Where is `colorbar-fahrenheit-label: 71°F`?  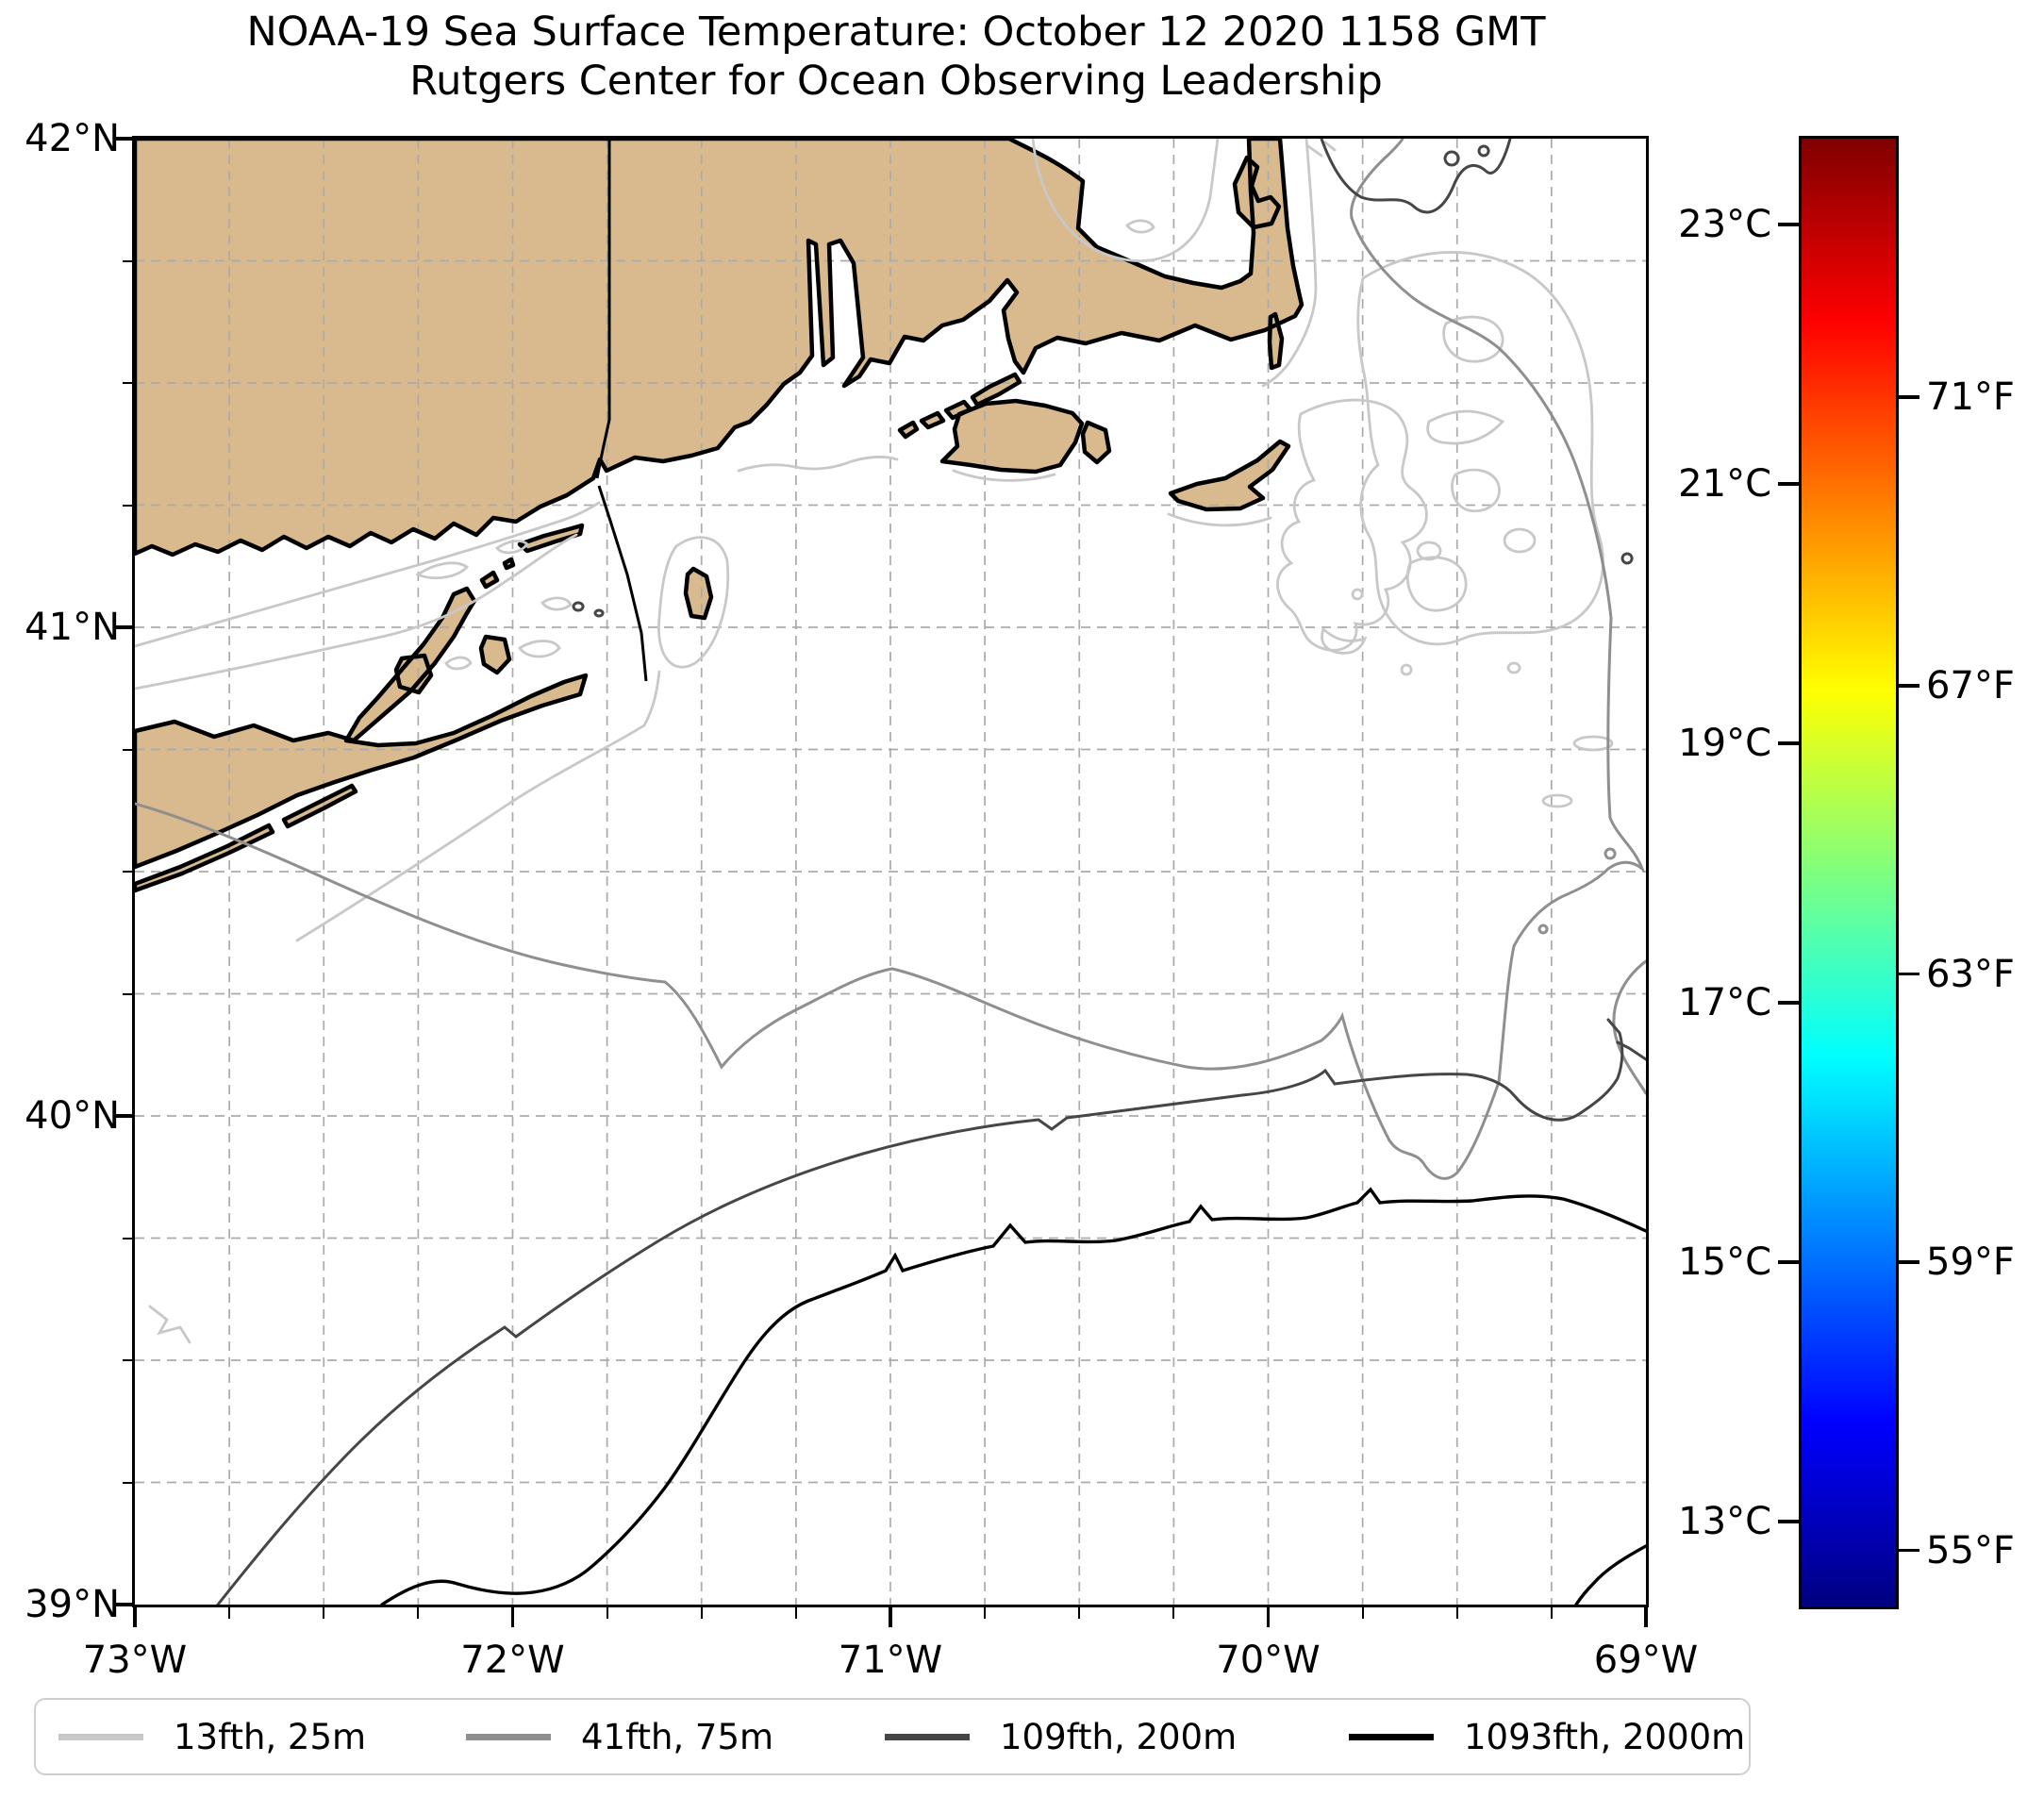
colorbar-fahrenheit-label: 71°F is located at coordinates (1971, 397).